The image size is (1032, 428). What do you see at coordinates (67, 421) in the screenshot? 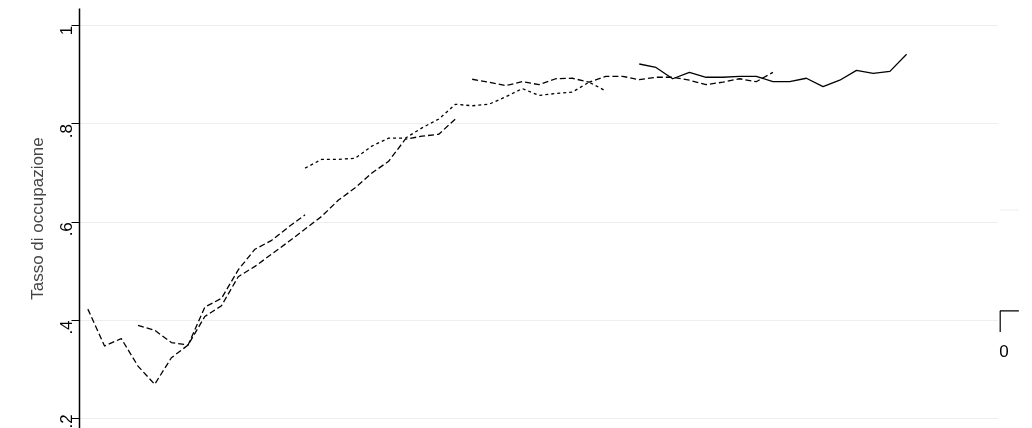
I see `y-tick-label: .2` at bounding box center [67, 421].